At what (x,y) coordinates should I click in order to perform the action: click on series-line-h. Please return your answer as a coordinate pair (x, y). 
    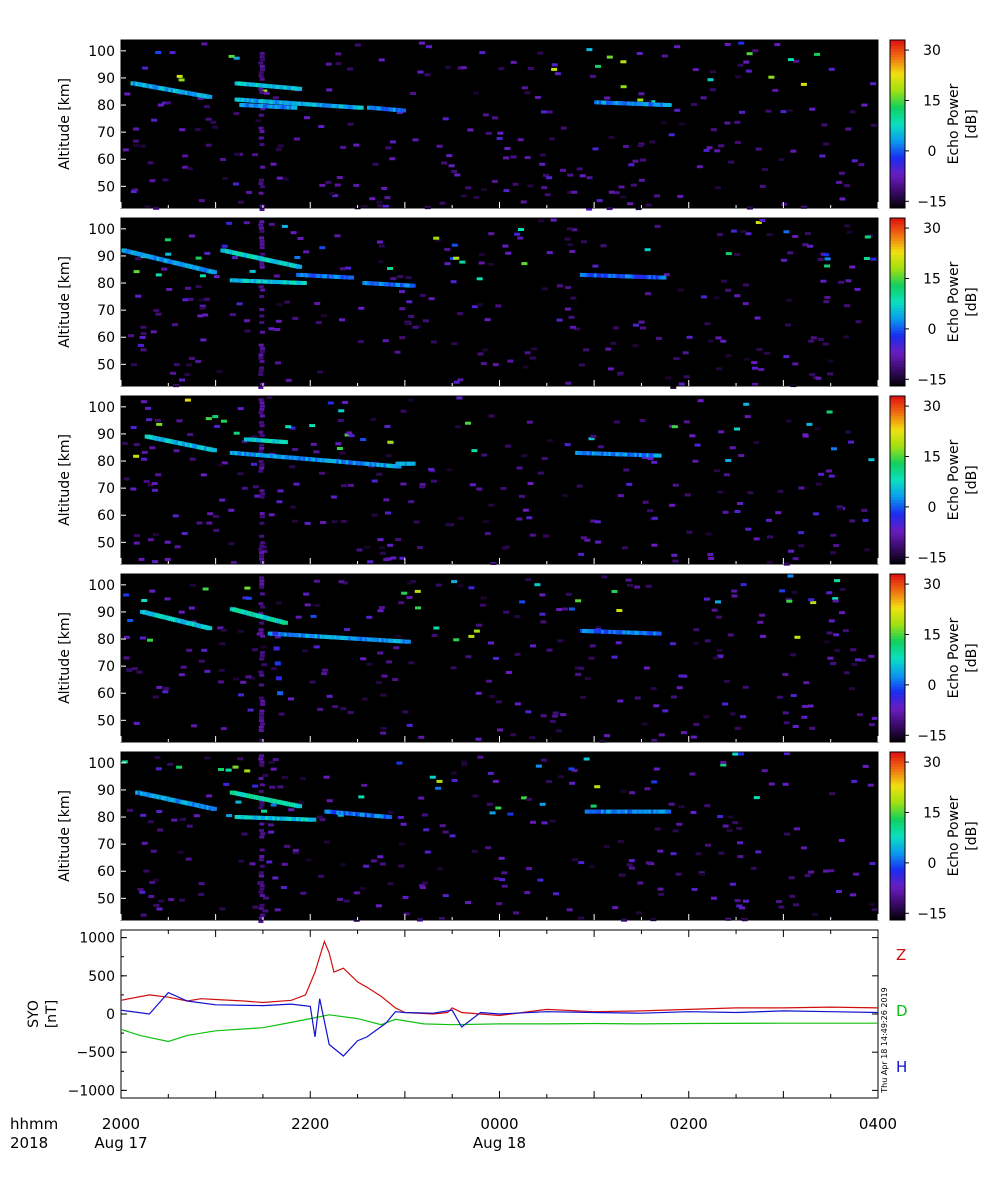
    Looking at the image, I should click on (499, 1024).